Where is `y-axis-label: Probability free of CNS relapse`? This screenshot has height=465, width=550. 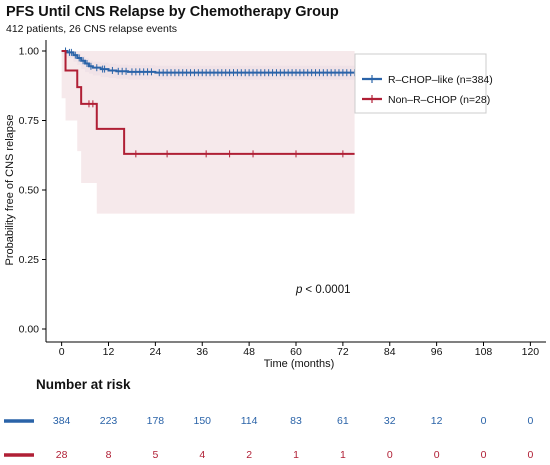 y-axis-label: Probability free of CNS relapse is located at coordinates (10, 189).